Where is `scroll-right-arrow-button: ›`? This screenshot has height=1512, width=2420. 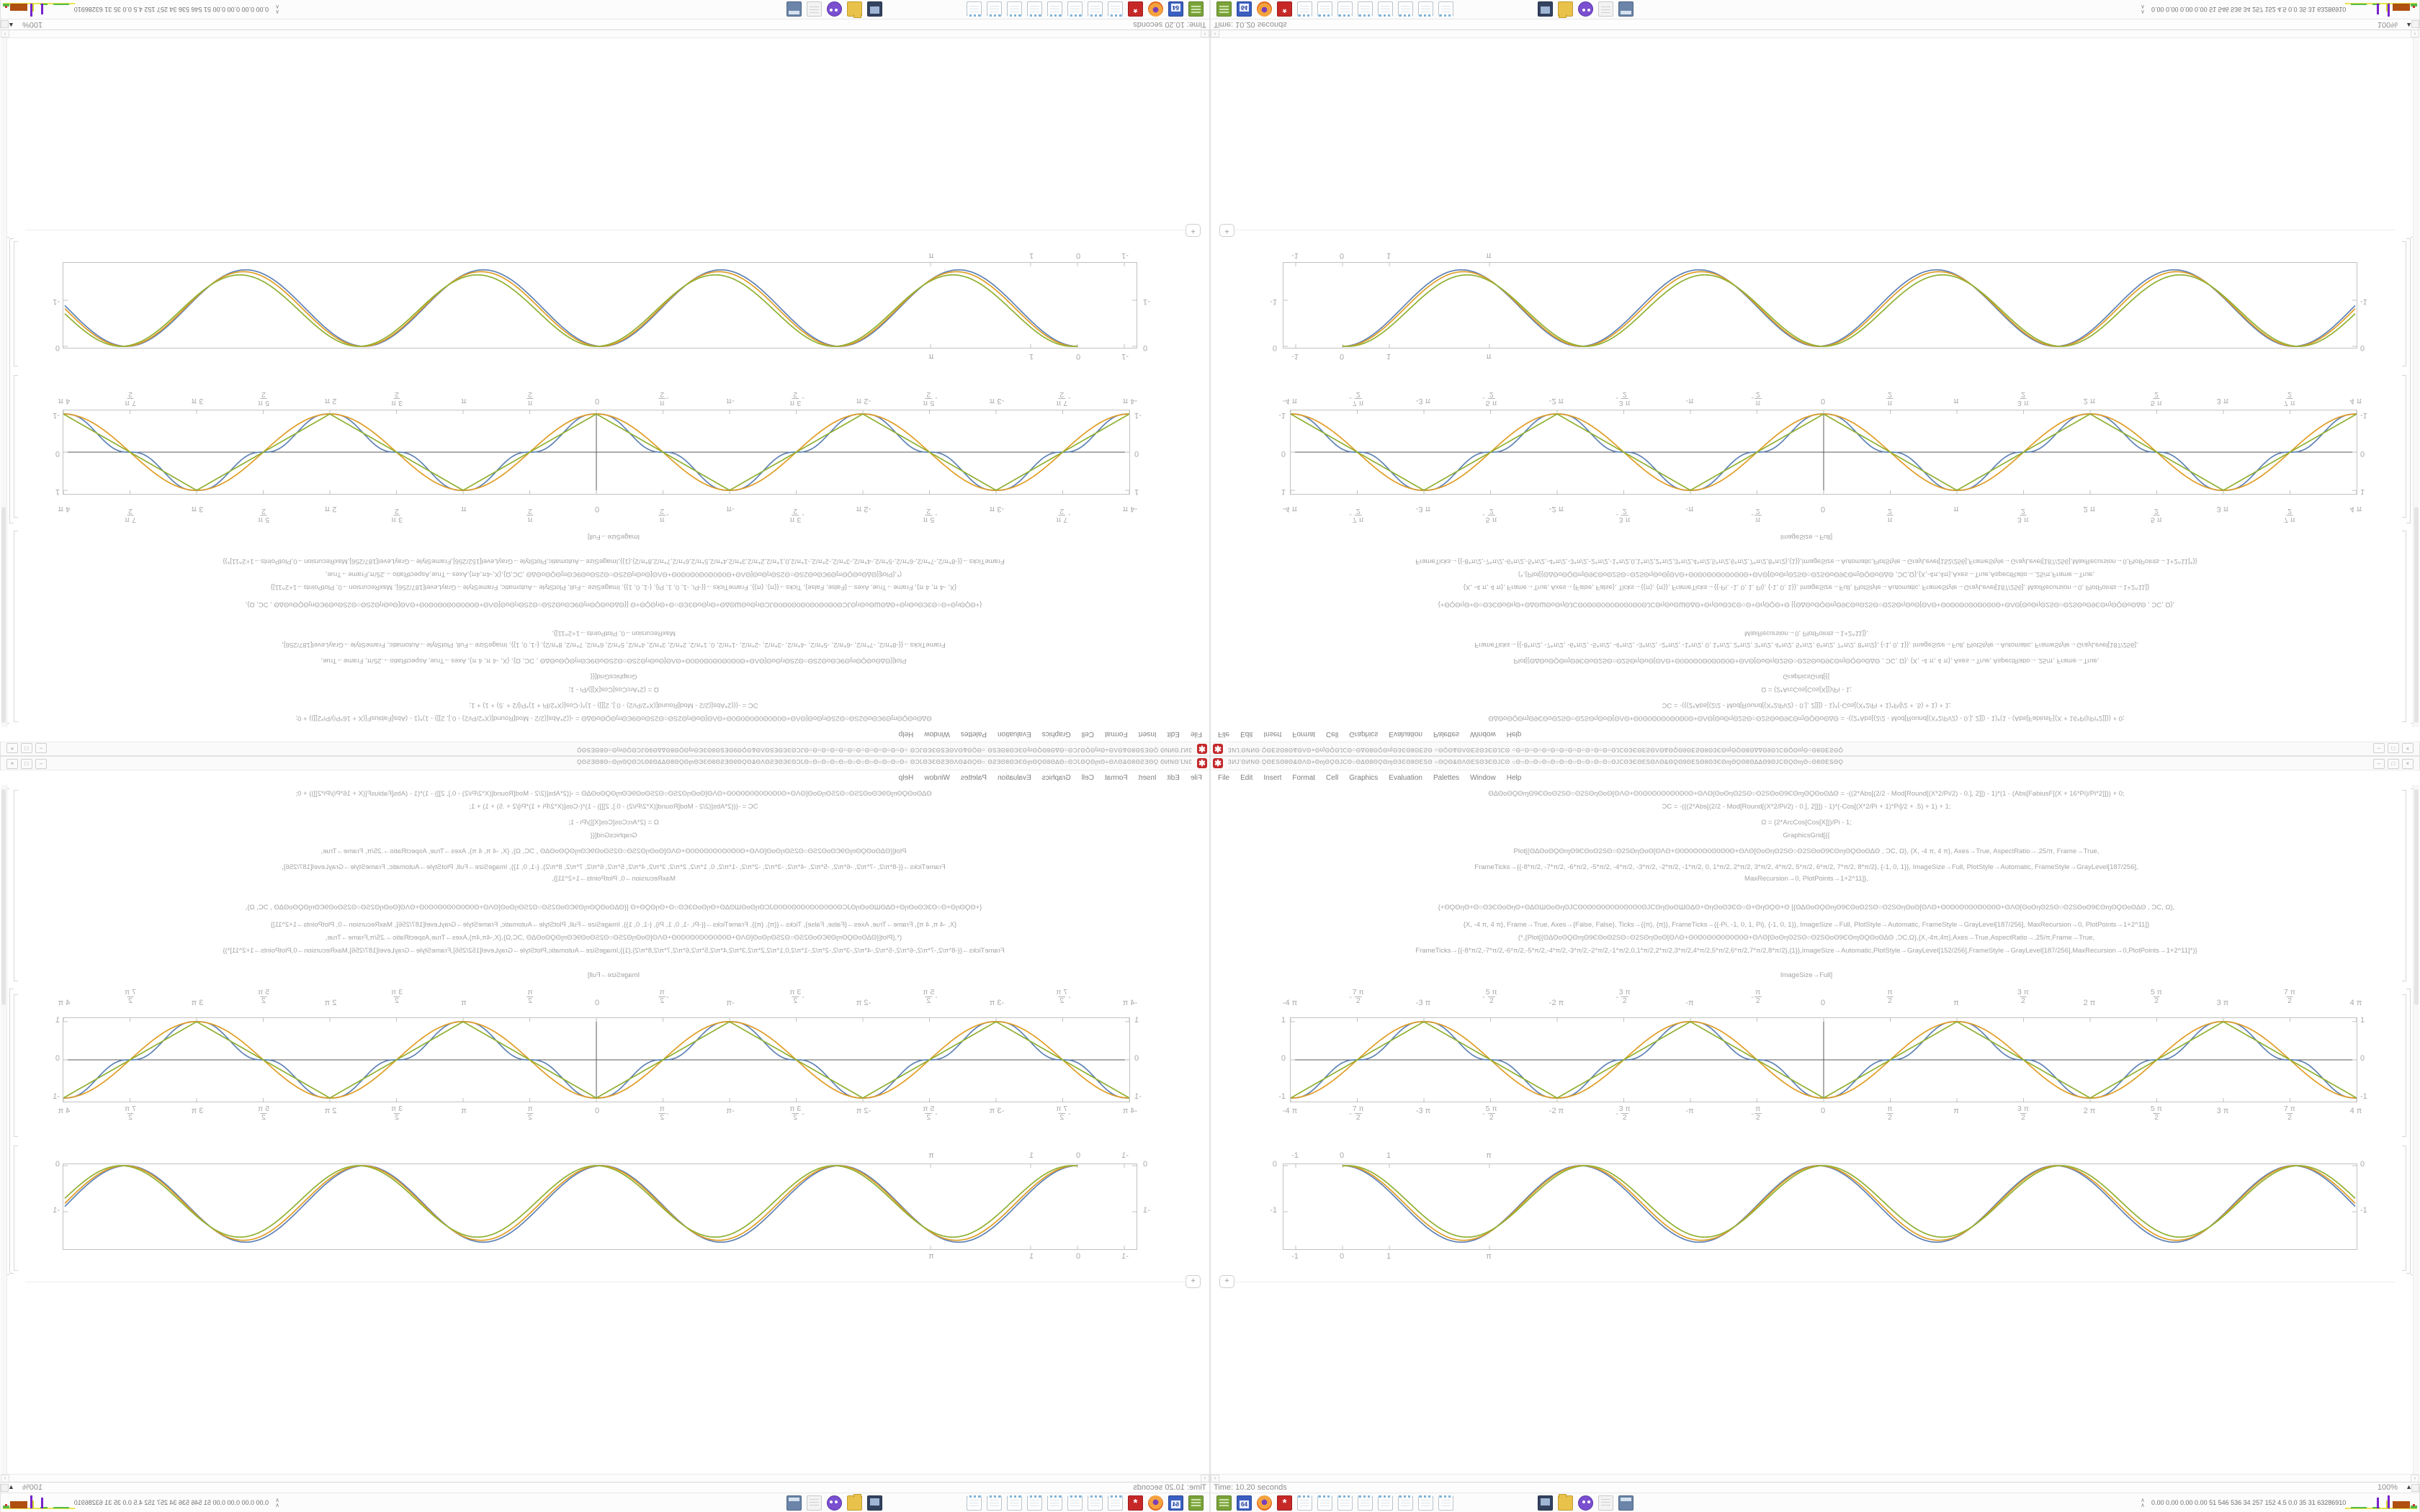
scroll-right-arrow-button: › is located at coordinates (5, 33).